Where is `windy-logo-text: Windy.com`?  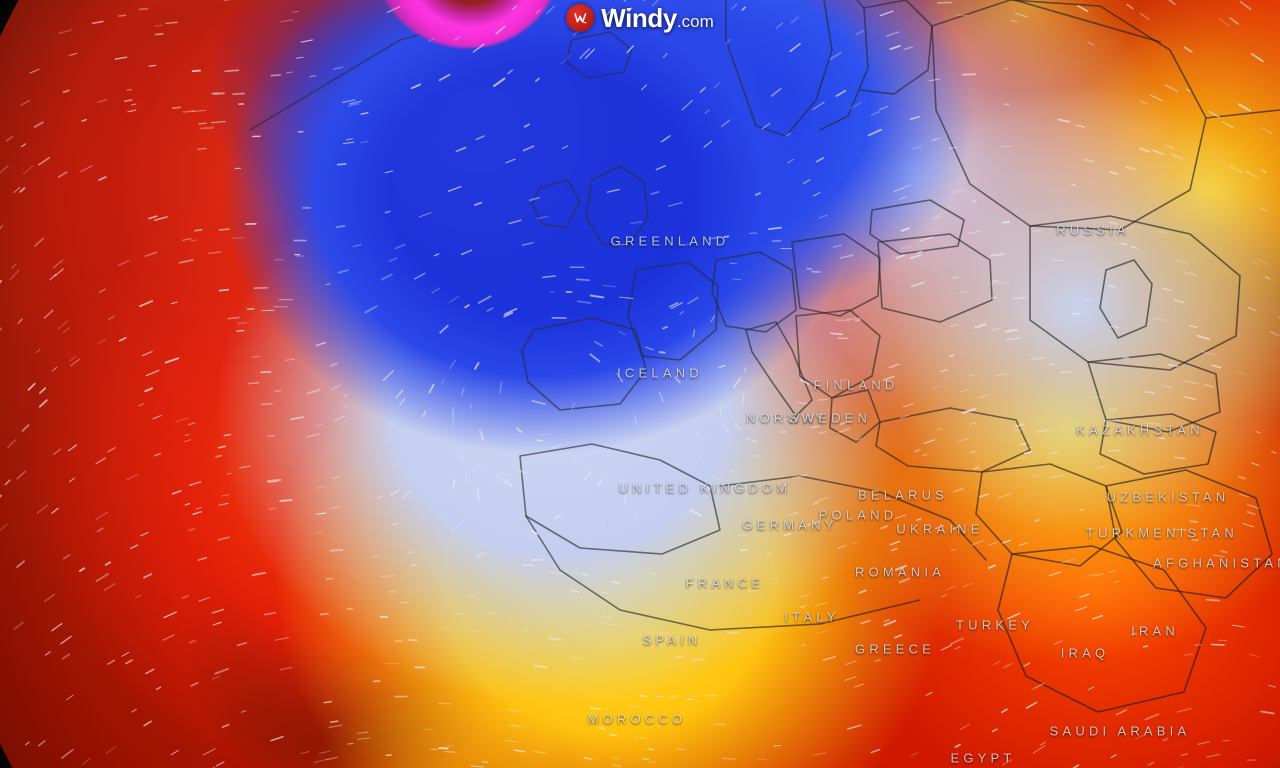
windy-logo-text: Windy.com is located at coordinates (657, 18).